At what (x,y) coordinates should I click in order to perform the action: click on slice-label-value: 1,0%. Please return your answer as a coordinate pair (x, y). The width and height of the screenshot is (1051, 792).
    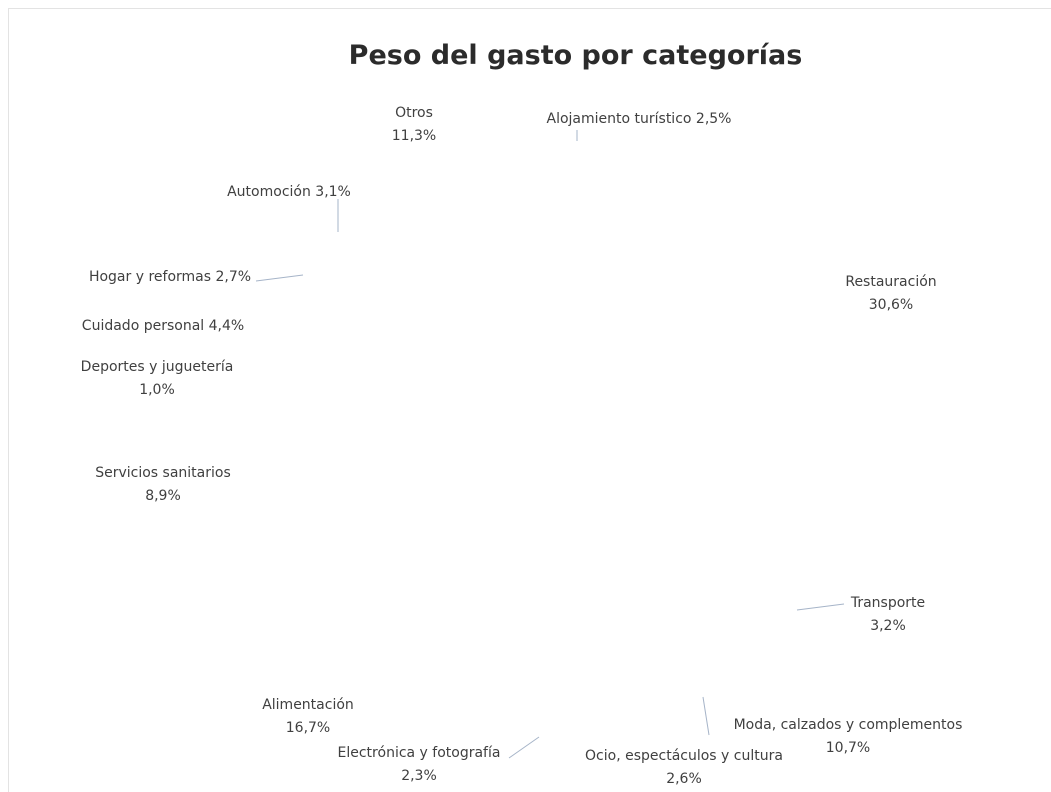
    Looking at the image, I should click on (157, 390).